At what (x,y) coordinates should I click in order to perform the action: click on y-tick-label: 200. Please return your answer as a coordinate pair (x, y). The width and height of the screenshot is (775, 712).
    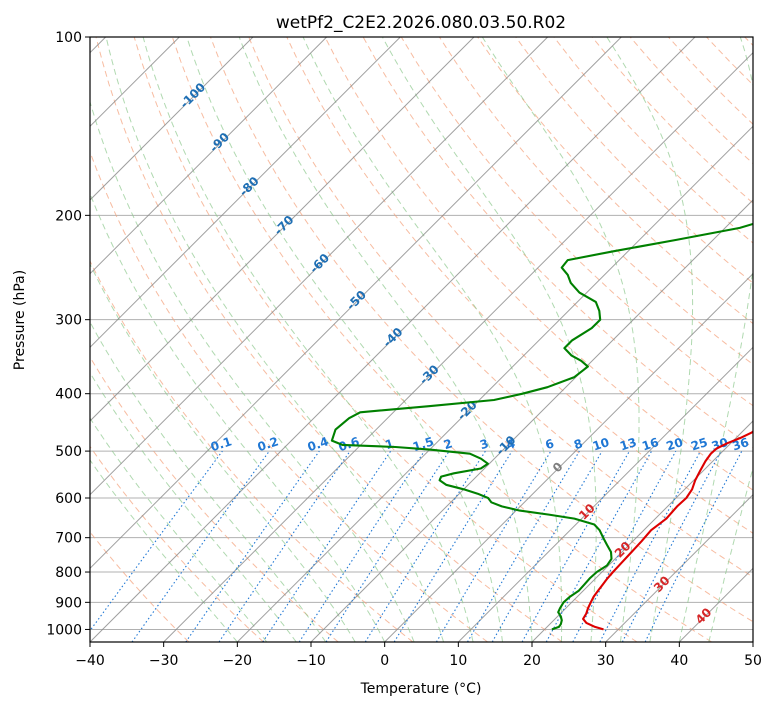
    Looking at the image, I should click on (68, 216).